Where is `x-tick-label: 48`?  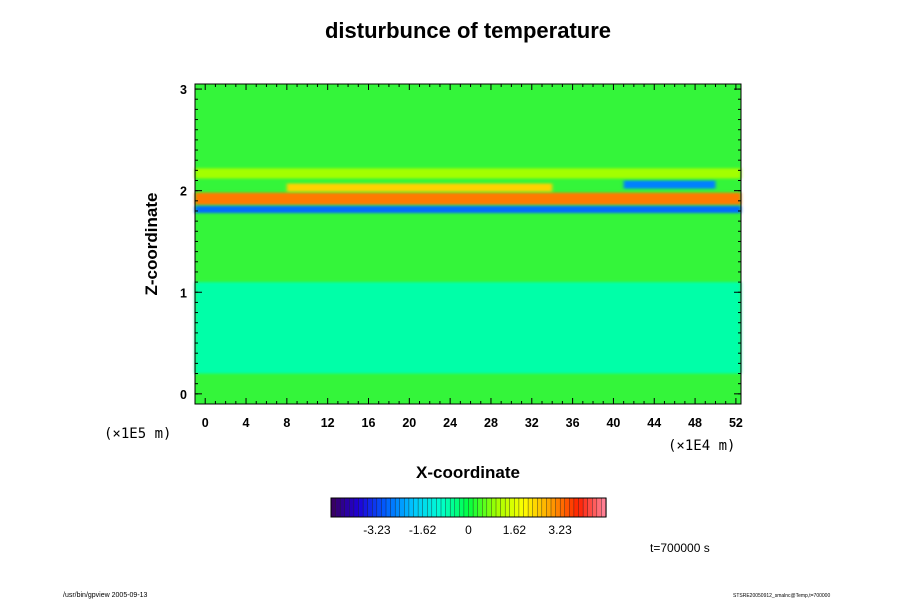
x-tick-label: 48 is located at coordinates (695, 423).